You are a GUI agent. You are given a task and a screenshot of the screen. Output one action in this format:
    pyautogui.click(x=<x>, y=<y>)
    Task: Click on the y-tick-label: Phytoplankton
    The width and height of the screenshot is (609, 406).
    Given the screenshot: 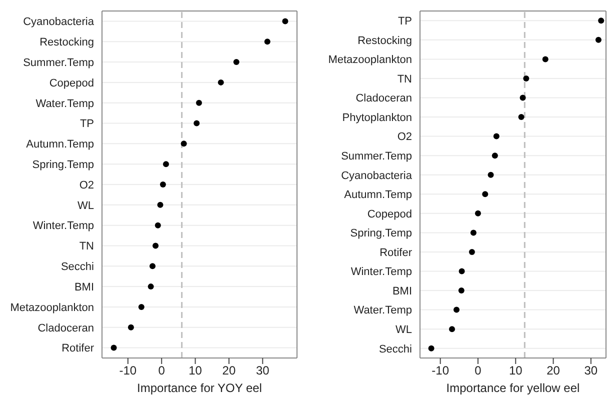 What is the action you would take?
    pyautogui.click(x=377, y=118)
    